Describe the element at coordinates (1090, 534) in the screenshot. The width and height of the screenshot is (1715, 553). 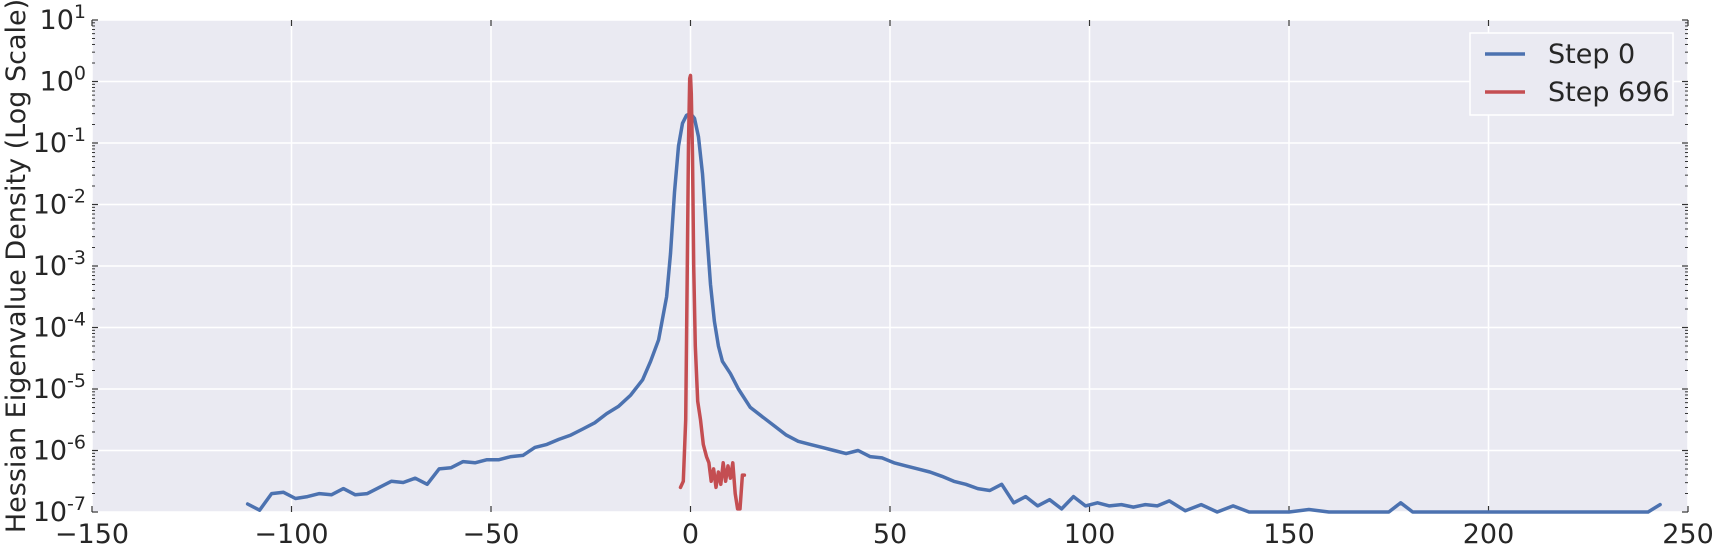
I see `x-tick-label: 100` at that location.